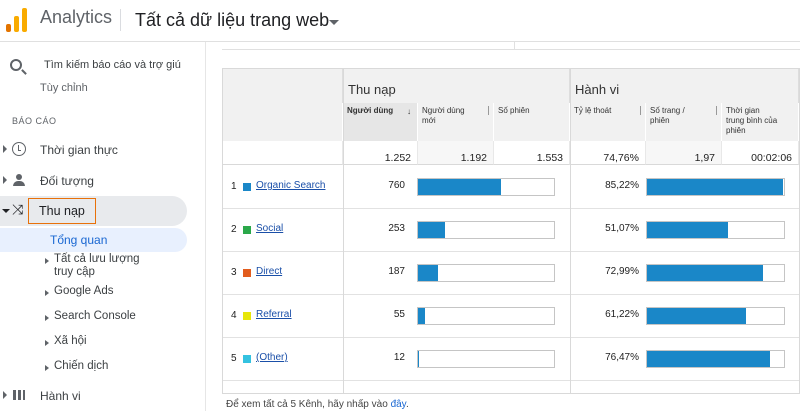 Image resolution: width=800 pixels, height=411 pixels. Describe the element at coordinates (234, 229) in the screenshot. I see `row-rank: 2` at that location.